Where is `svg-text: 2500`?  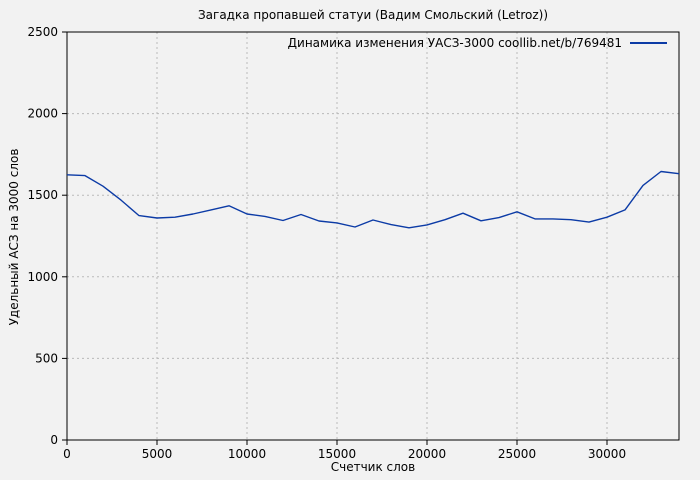 svg-text: 2500 is located at coordinates (42, 32).